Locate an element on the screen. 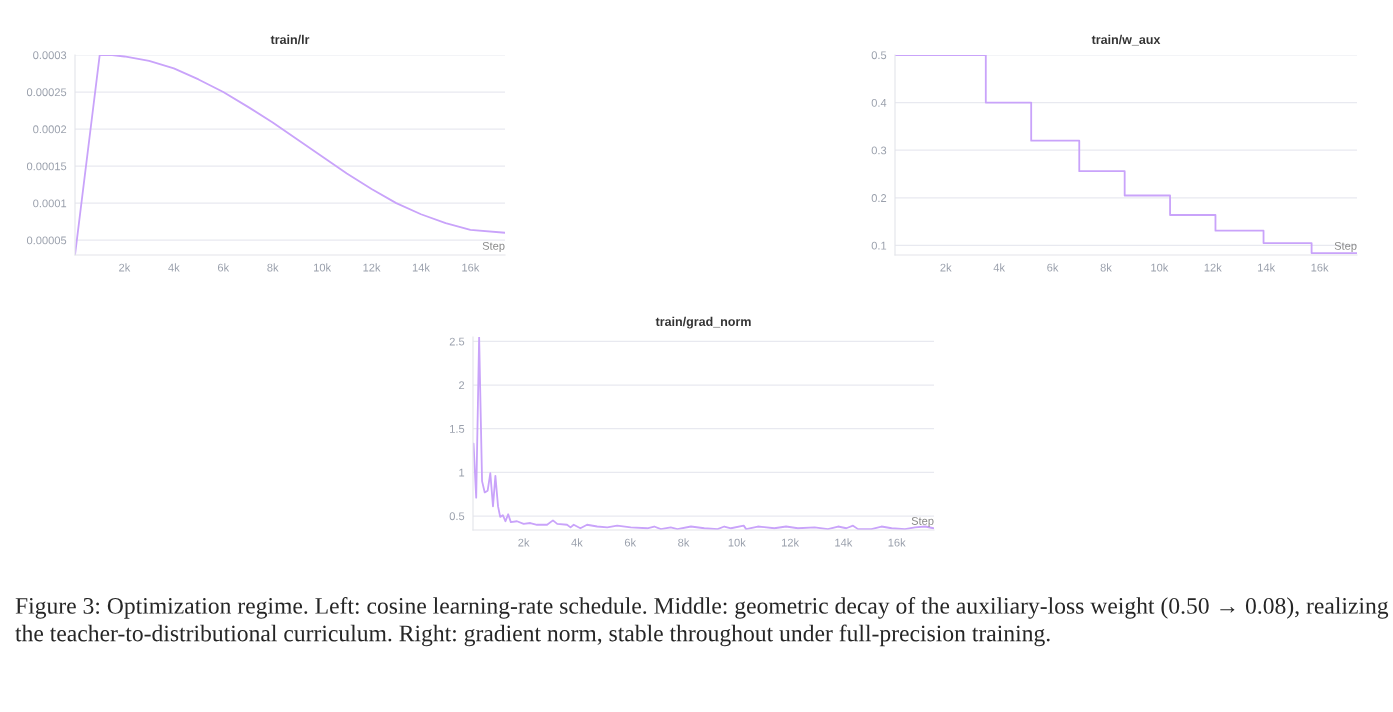 The image size is (1393, 712). line-series is located at coordinates (703, 433).